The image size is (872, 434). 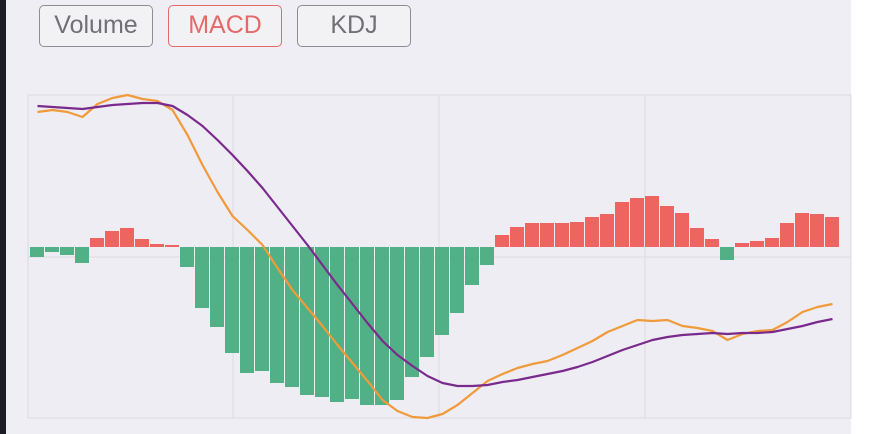 What do you see at coordinates (225, 26) in the screenshot?
I see `tab-button: MACD` at bounding box center [225, 26].